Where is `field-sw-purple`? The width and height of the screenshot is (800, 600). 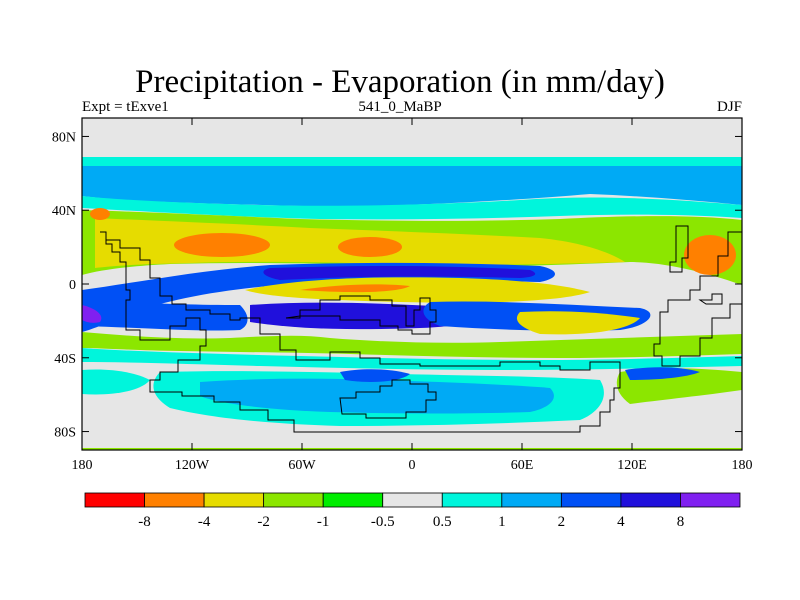 field-sw-purple is located at coordinates (92, 314).